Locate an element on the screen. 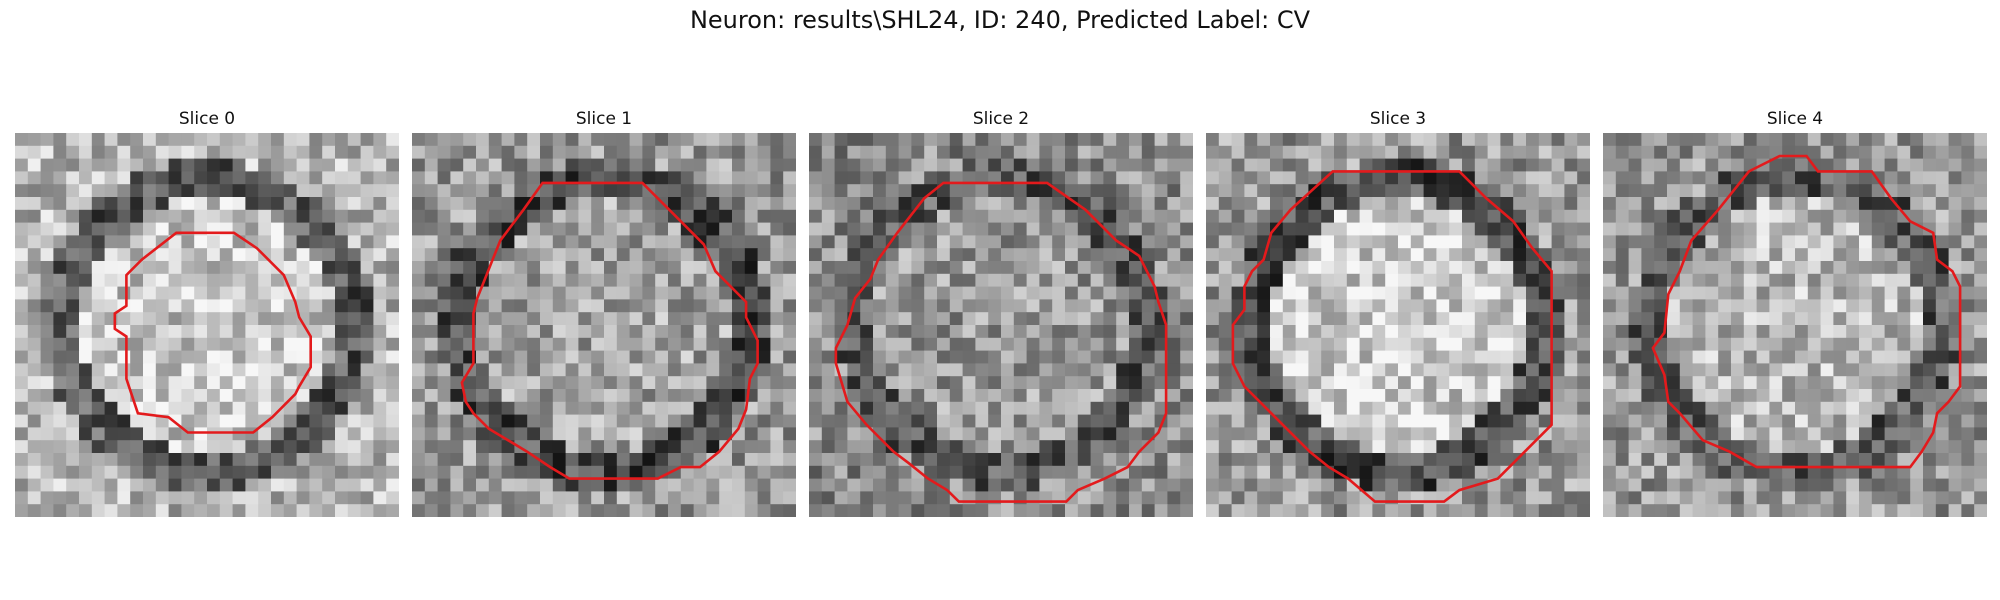  slice-panel-4: Slice 4 is located at coordinates (1795, 311).